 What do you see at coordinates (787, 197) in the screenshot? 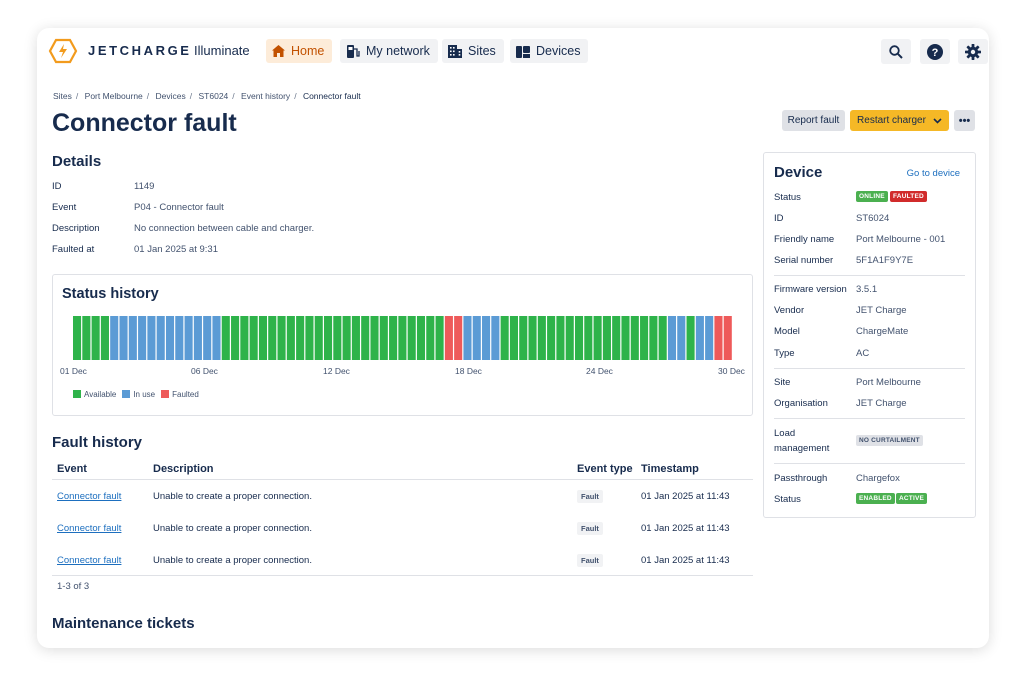
I see `device-label-status: Status` at bounding box center [787, 197].